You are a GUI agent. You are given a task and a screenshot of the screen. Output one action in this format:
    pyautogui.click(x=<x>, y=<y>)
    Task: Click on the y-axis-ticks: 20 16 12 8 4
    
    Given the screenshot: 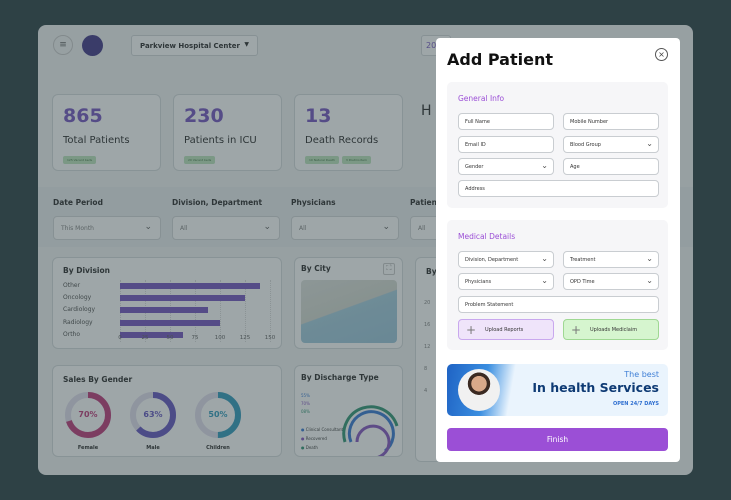 What is the action you would take?
    pyautogui.click(x=427, y=347)
    